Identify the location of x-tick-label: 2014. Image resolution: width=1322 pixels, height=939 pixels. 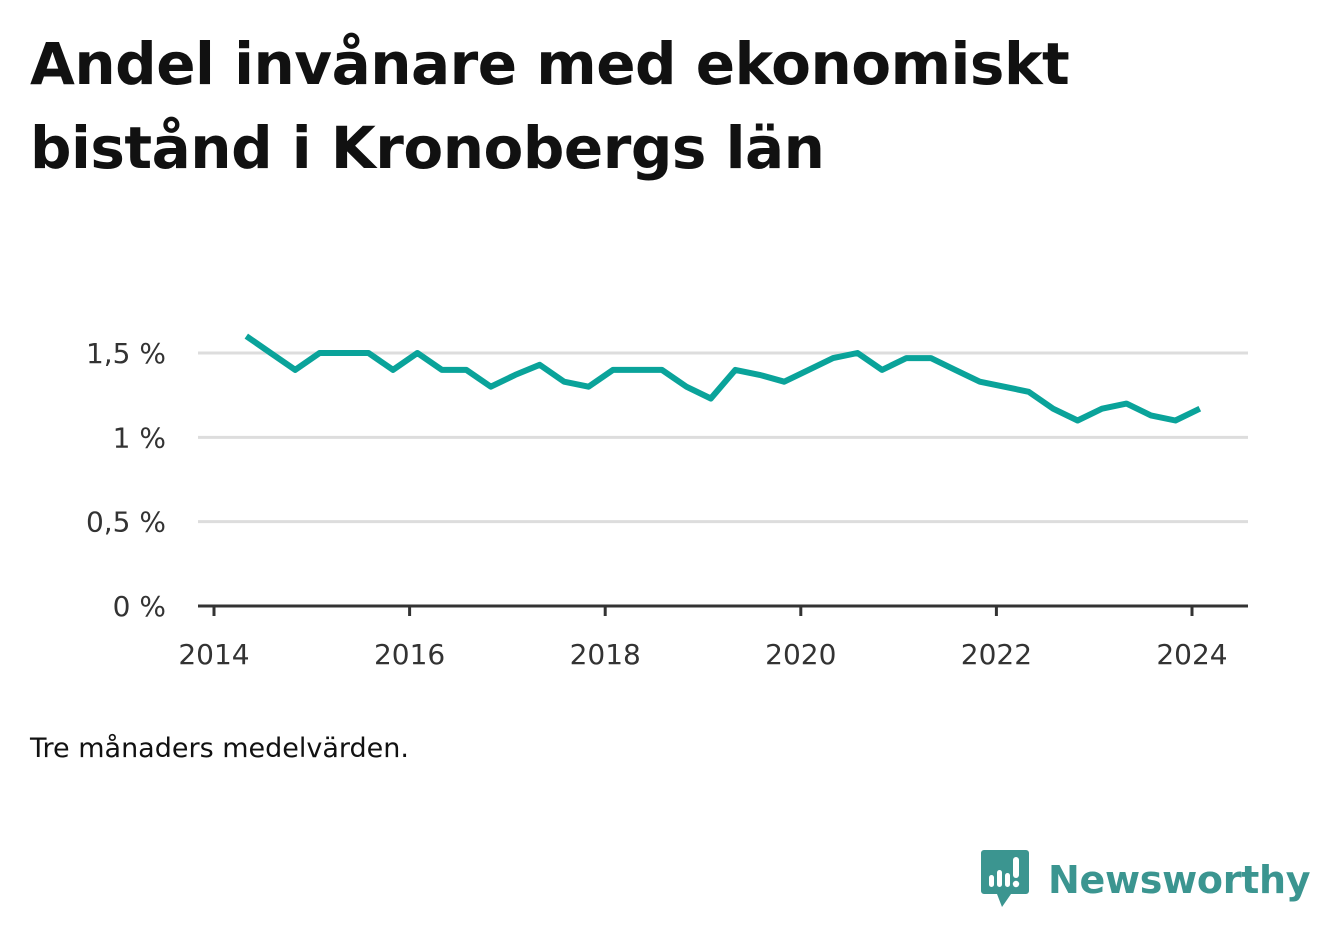
(213, 654).